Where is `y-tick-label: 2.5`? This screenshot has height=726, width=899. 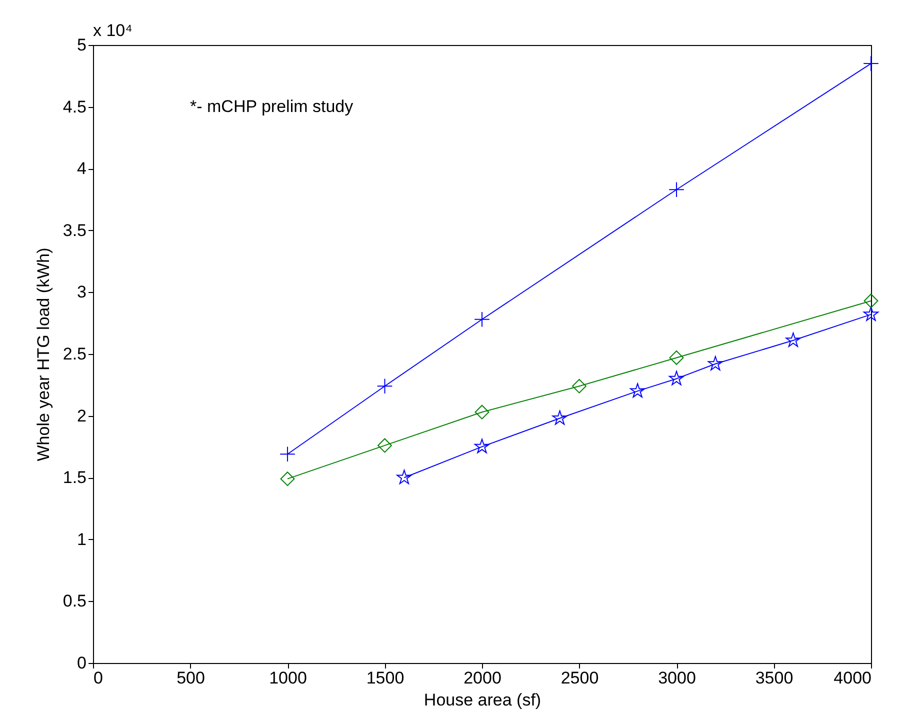 y-tick-label: 2.5 is located at coordinates (74, 354).